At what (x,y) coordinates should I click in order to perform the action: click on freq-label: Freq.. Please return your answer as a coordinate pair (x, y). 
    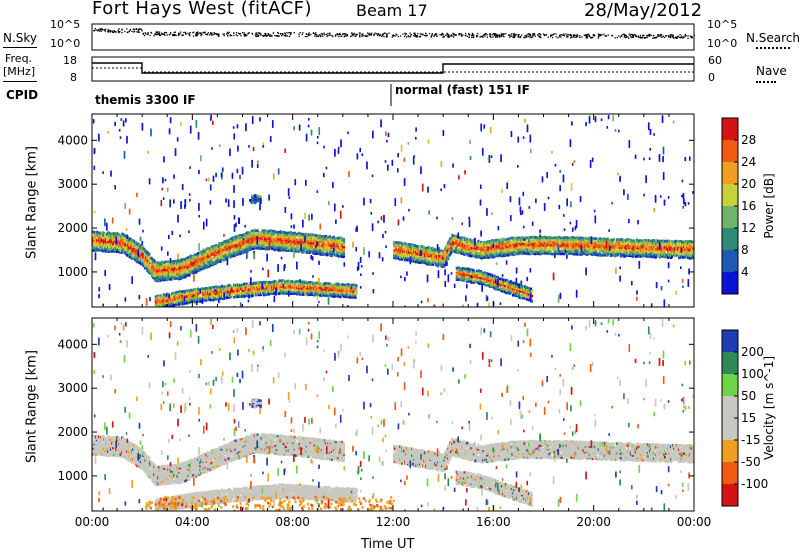
    Looking at the image, I should click on (19, 58).